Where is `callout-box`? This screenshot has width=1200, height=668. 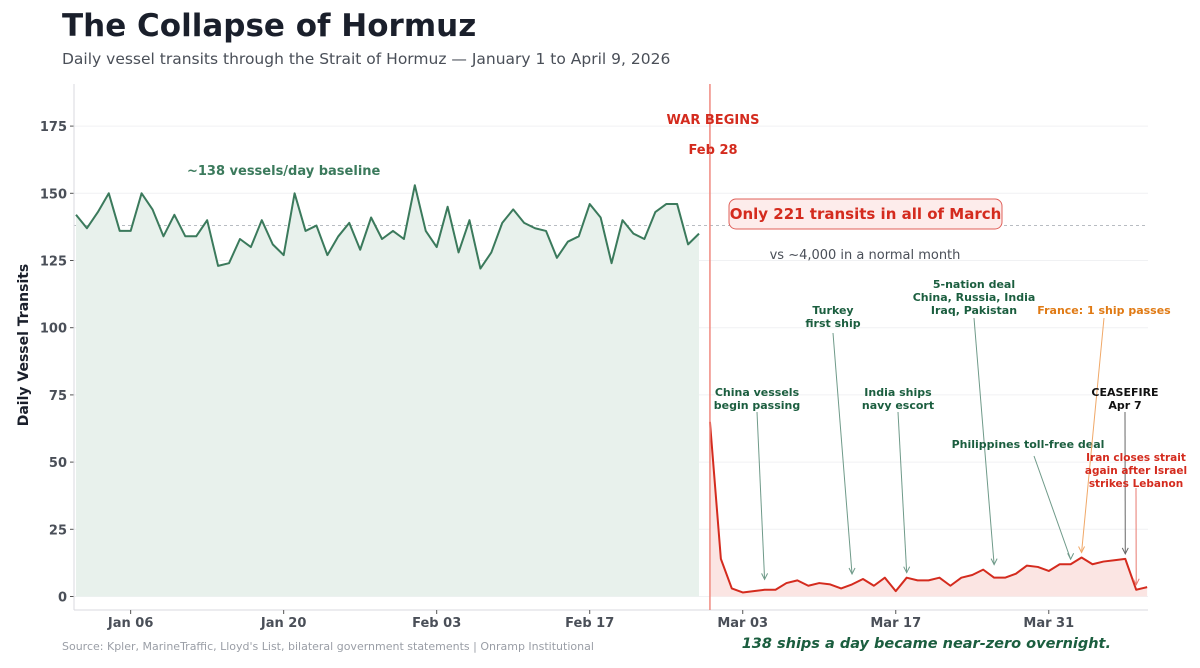
callout-box is located at coordinates (865, 214).